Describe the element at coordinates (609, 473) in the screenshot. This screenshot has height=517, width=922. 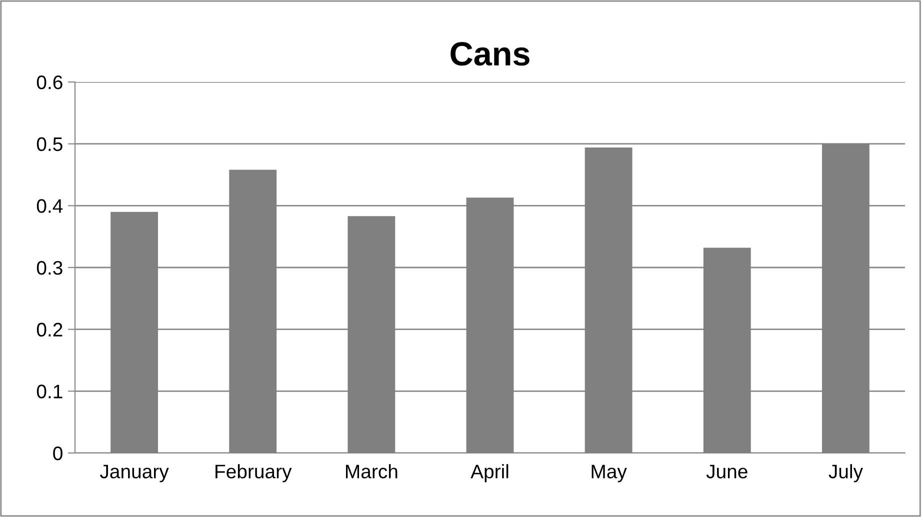
I see `x-tick-label: May` at that location.